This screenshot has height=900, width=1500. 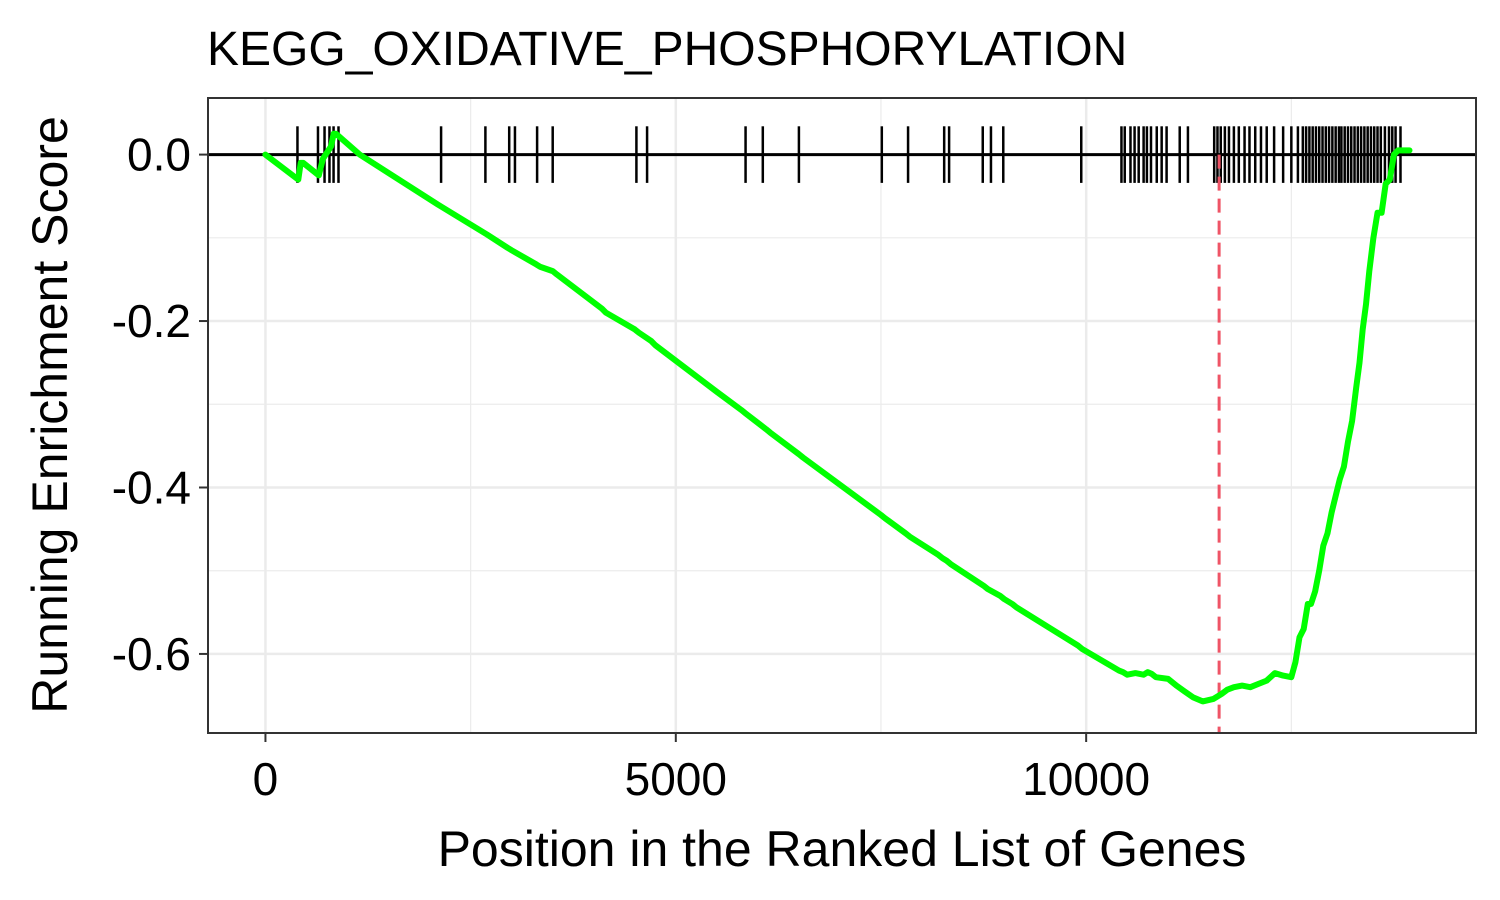 What do you see at coordinates (151, 321) in the screenshot?
I see `y-tick-label: -0.2` at bounding box center [151, 321].